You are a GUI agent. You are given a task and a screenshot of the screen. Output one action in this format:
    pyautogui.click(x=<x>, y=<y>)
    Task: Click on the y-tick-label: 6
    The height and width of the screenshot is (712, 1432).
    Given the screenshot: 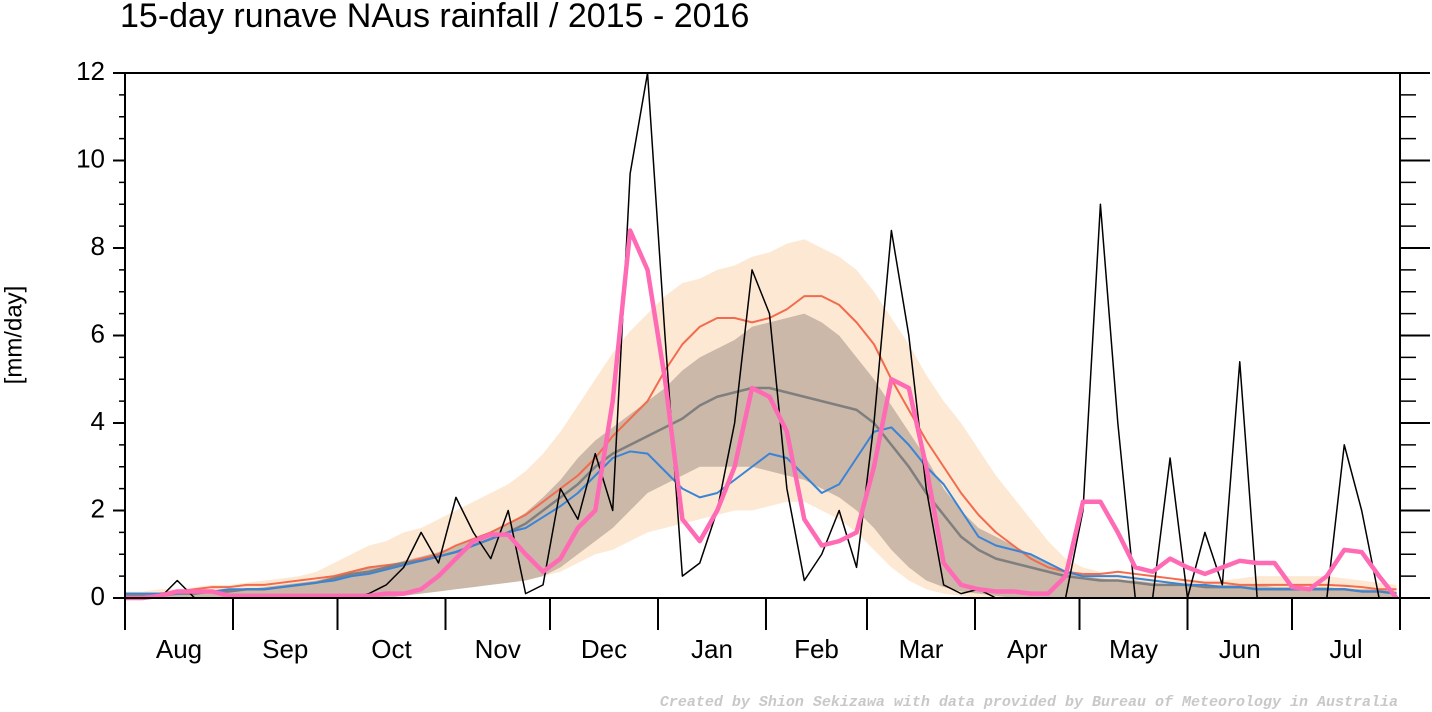 What is the action you would take?
    pyautogui.click(x=98, y=333)
    